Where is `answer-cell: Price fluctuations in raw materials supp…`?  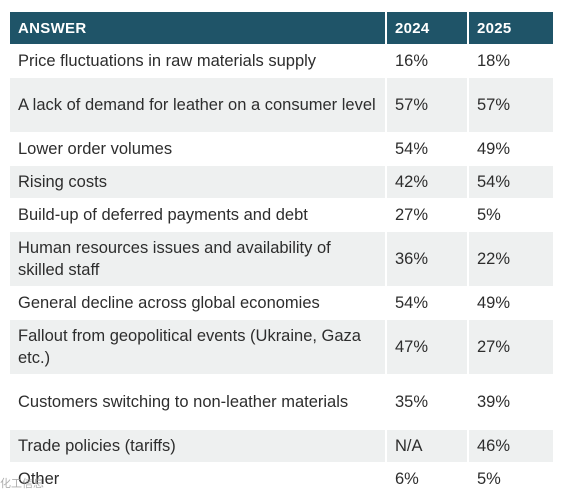
answer-cell: Price fluctuations in raw materials supp… is located at coordinates (198, 60).